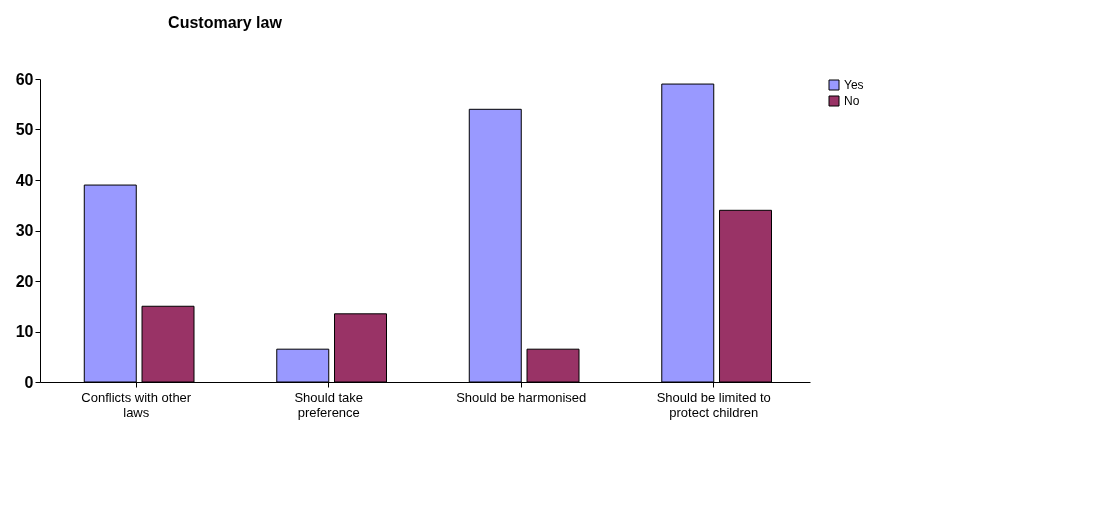  What do you see at coordinates (521, 397) in the screenshot?
I see `x-tick-label: Should be harmonised` at bounding box center [521, 397].